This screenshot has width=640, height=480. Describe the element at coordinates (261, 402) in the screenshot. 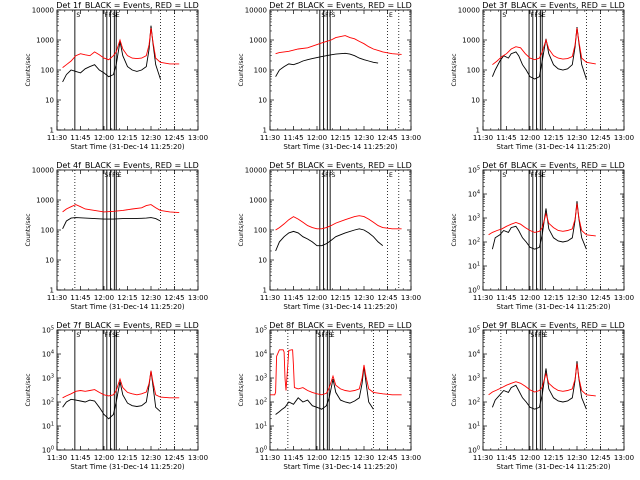

I see `y-tick-label: 10²` at that location.